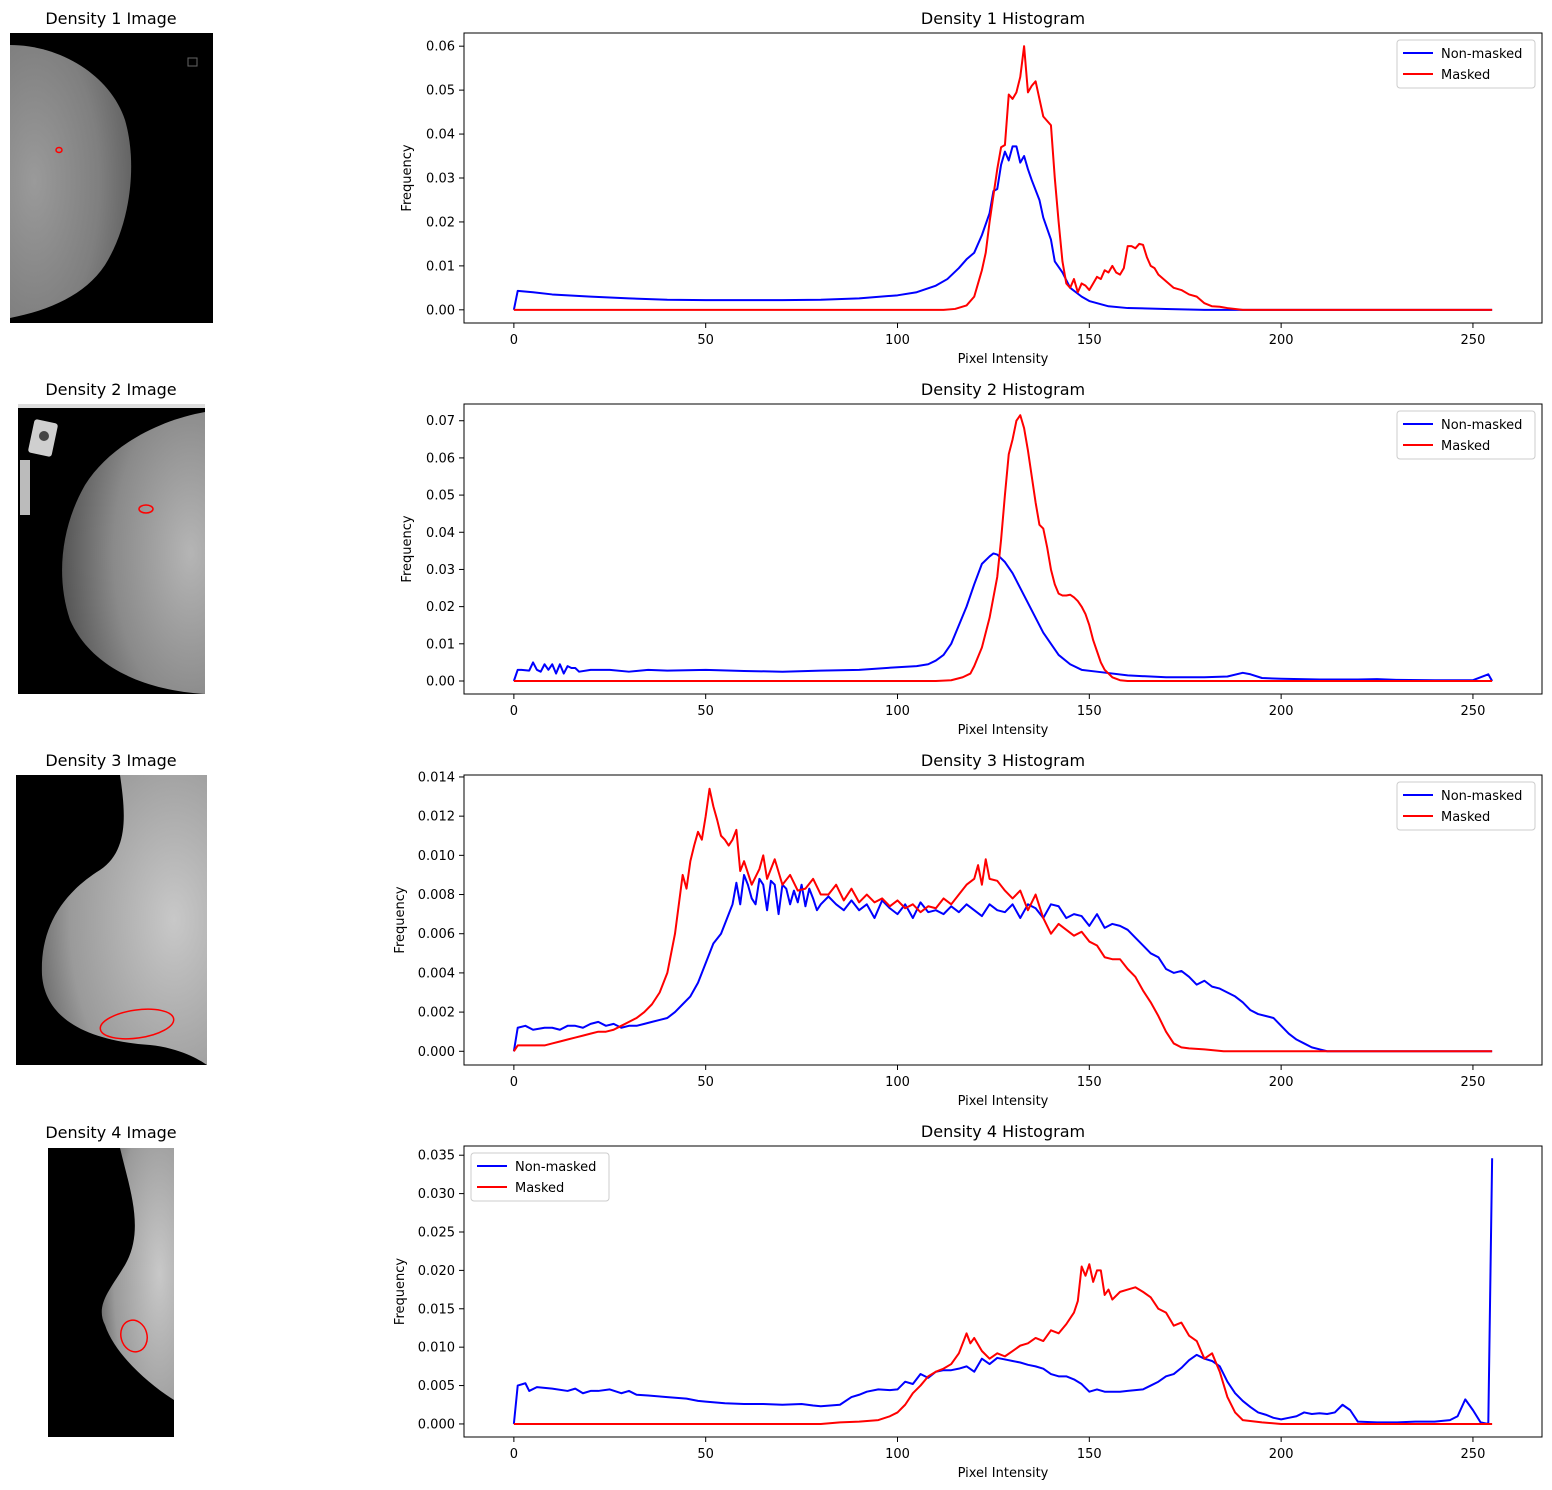 The height and width of the screenshot is (1490, 1552). Describe the element at coordinates (124, 920) in the screenshot. I see `density-3-breast-tissue` at that location.